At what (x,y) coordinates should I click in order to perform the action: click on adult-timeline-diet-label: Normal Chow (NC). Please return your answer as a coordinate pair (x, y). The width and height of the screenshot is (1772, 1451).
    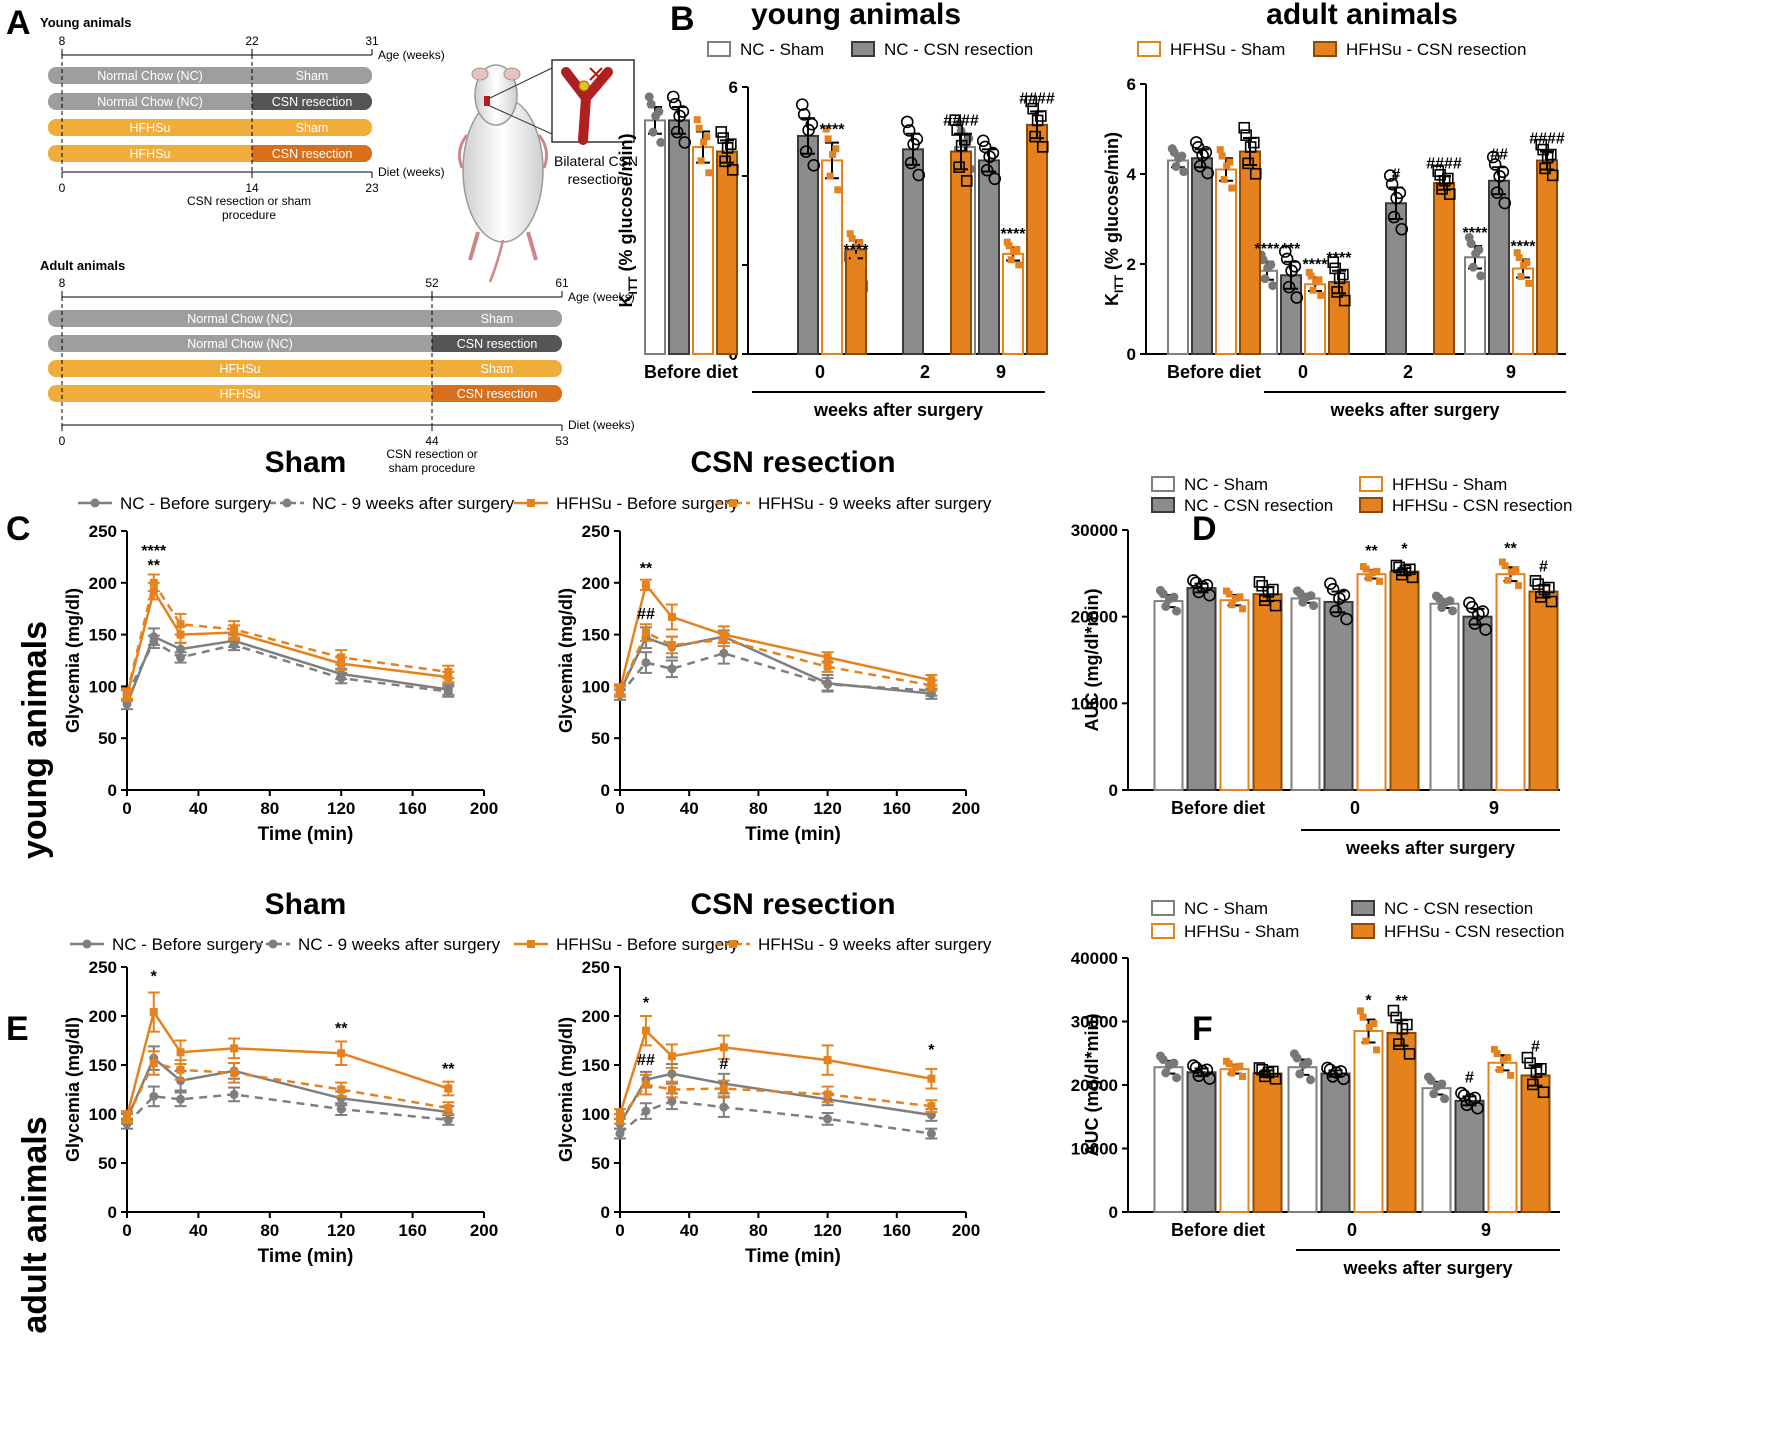
    Looking at the image, I should click on (240, 344).